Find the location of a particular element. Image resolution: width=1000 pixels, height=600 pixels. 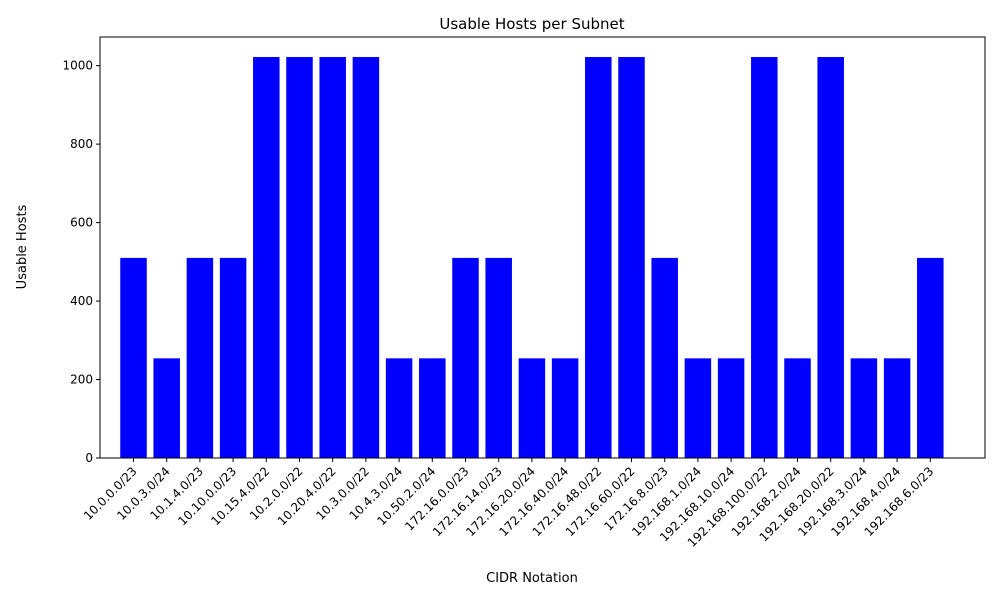

bar-192.168.100.0/22 is located at coordinates (764, 257).